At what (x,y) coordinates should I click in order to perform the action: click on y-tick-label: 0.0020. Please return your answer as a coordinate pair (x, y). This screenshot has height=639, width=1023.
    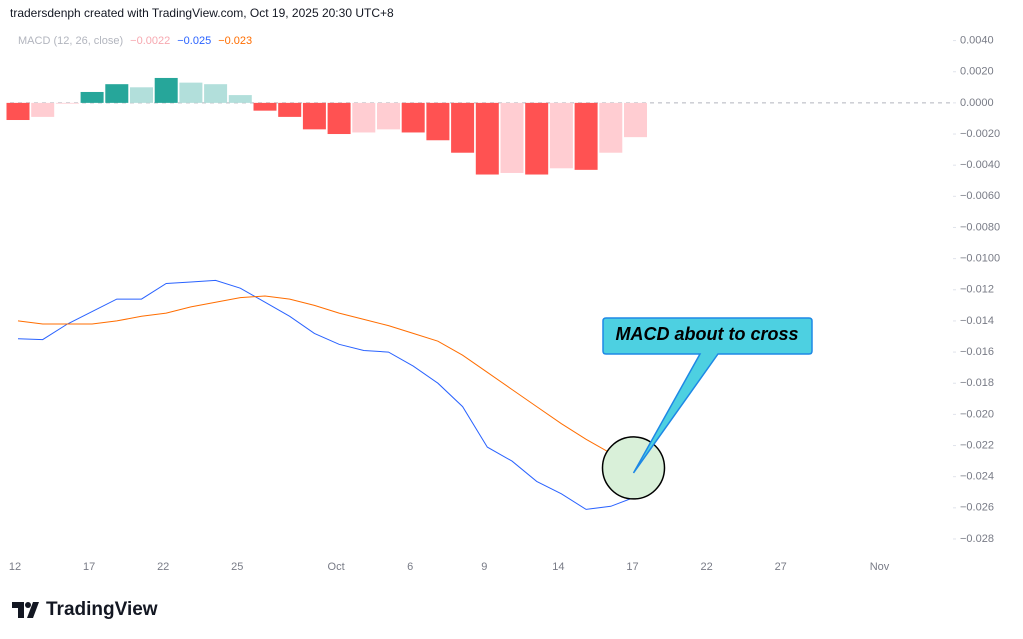
    Looking at the image, I should click on (977, 72).